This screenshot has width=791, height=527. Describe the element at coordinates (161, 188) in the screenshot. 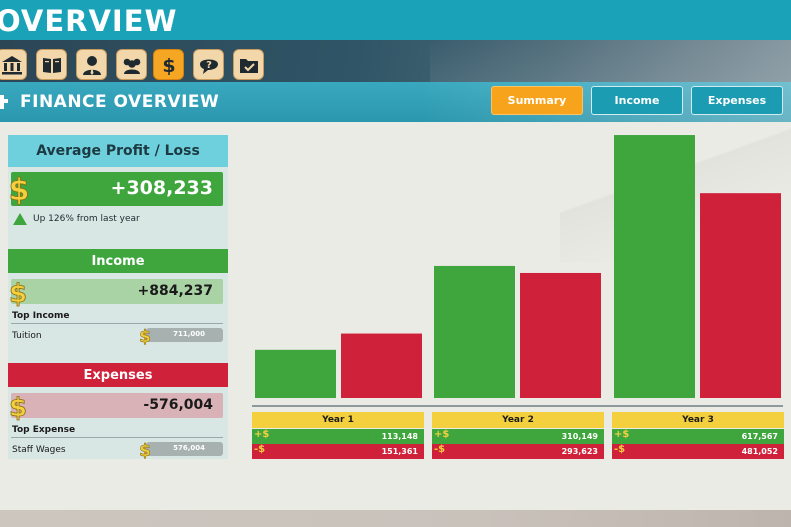

I see `profit-value: +308,233` at that location.